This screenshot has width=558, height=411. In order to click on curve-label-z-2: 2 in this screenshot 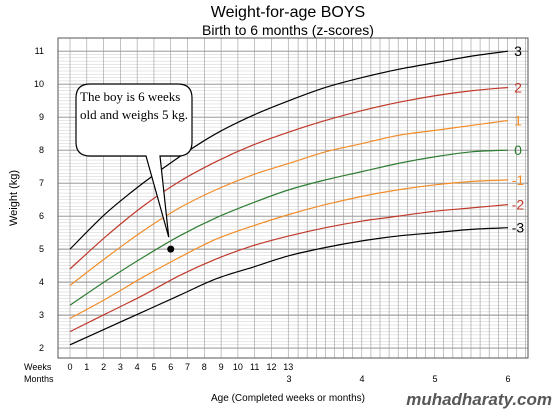, I will do `click(518, 87)`.